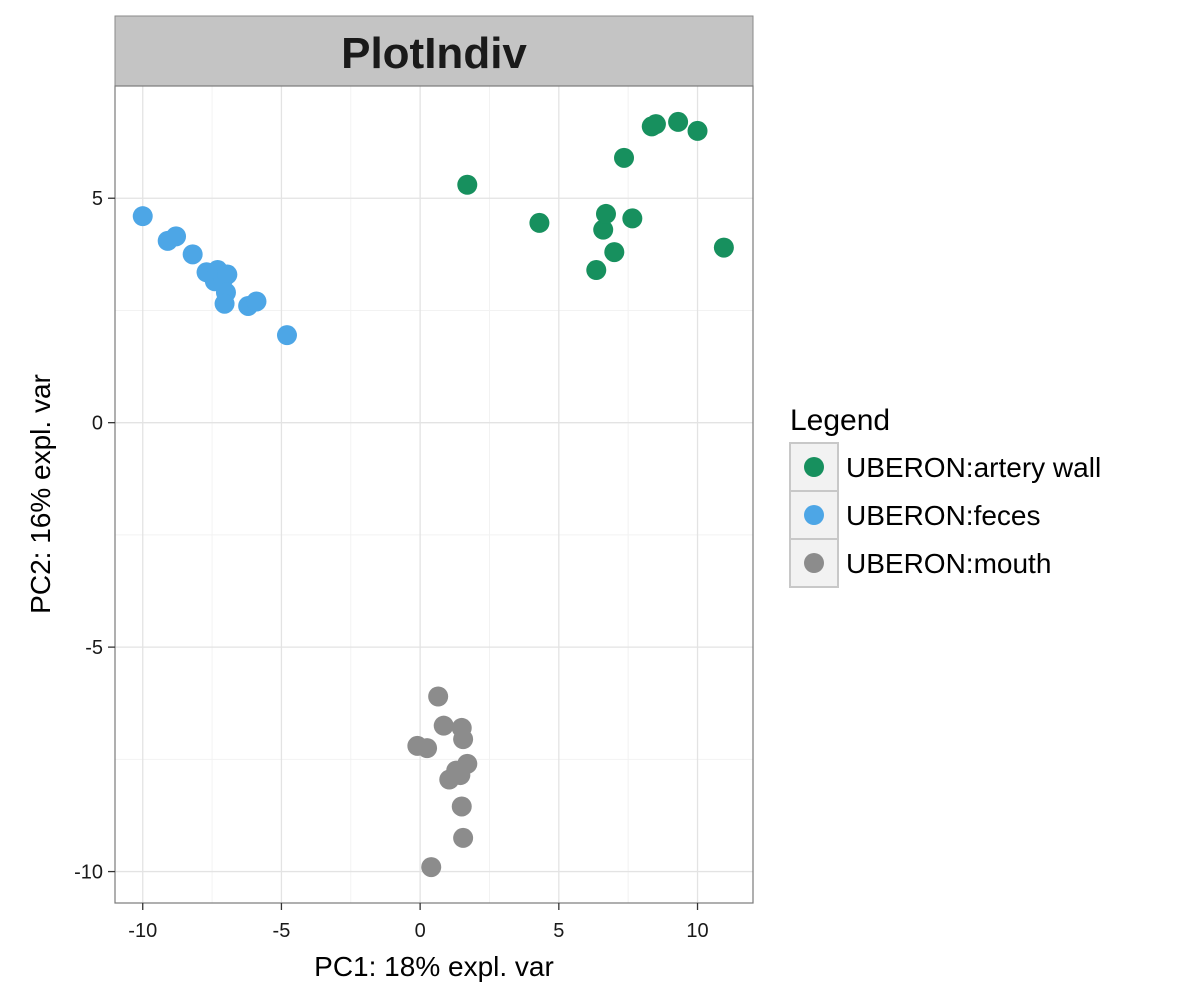 This screenshot has width=1200, height=1000. Describe the element at coordinates (142, 931) in the screenshot. I see `x-tick-label: -10` at that location.